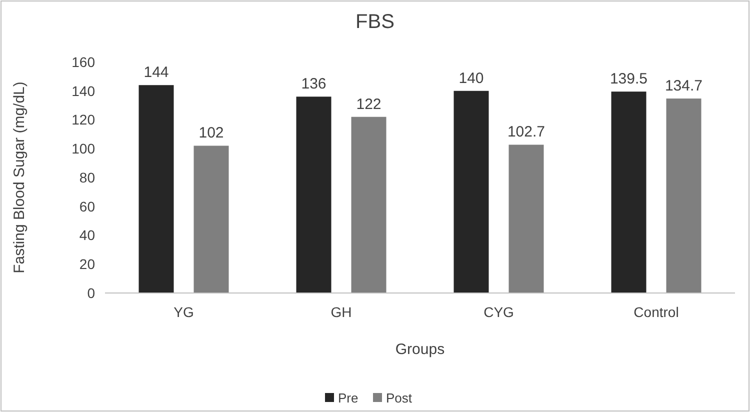  Describe the element at coordinates (369, 104) in the screenshot. I see `data-label: 122` at that location.